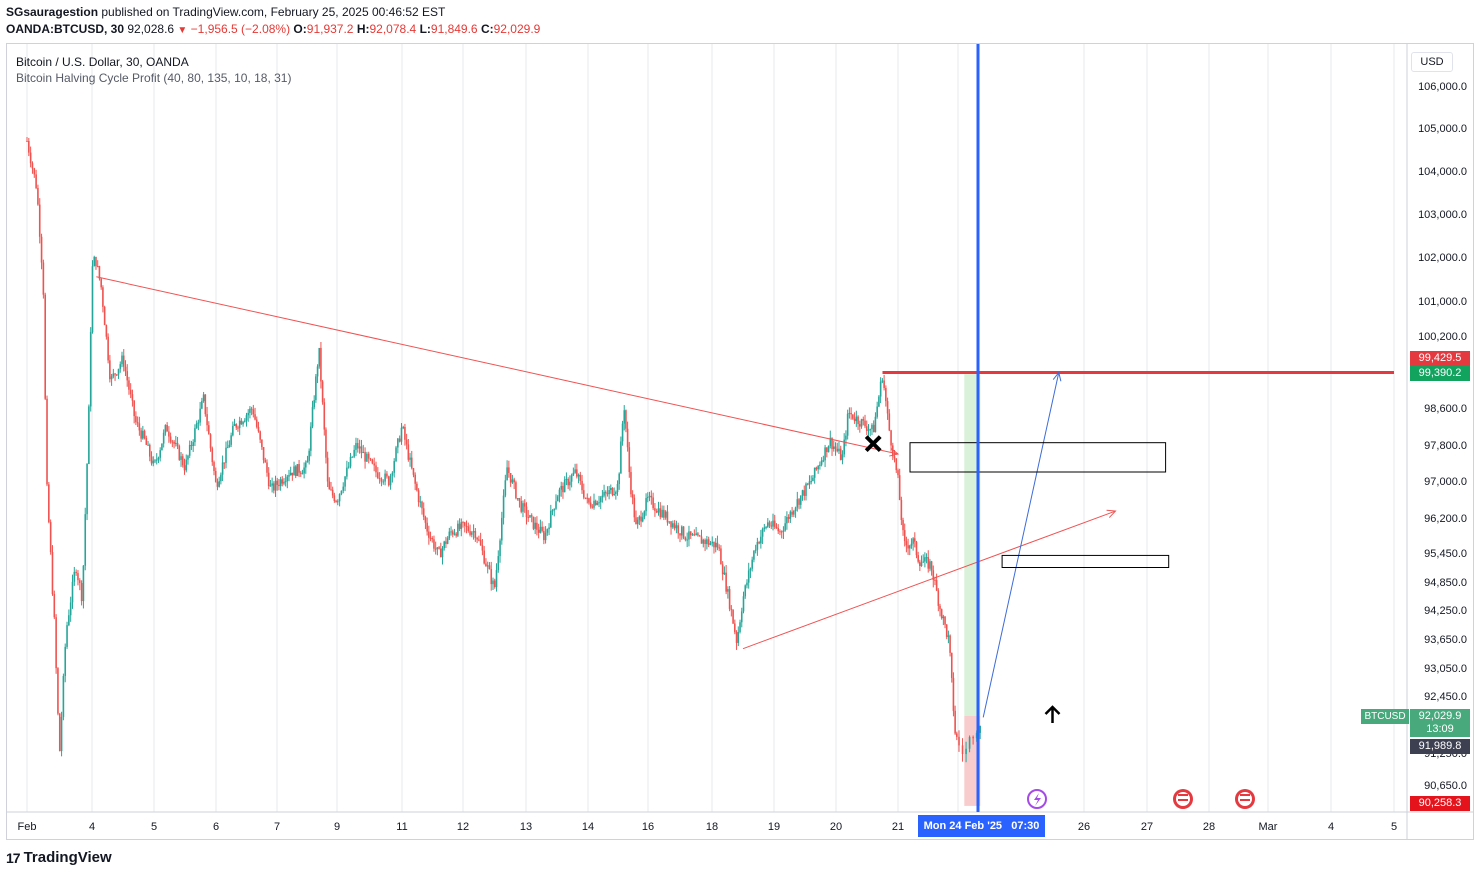 The height and width of the screenshot is (877, 1480). I want to click on price-tick-label: 96,200.0, so click(1445, 519).